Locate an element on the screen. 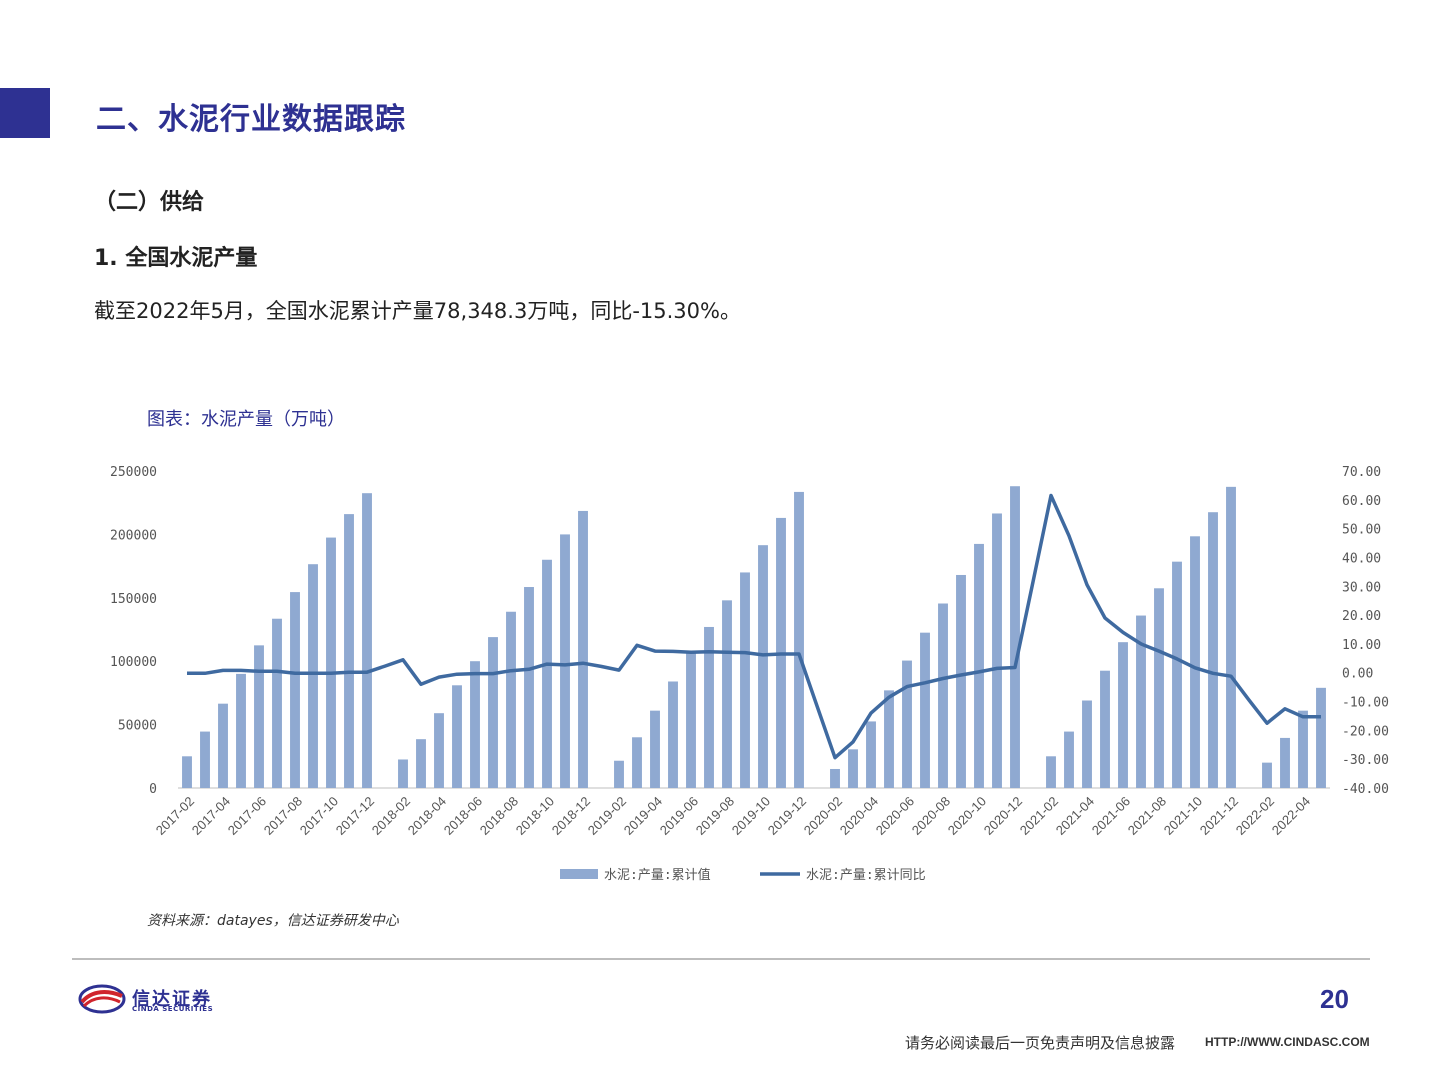 This screenshot has height=1080, width=1440. y-left-axis: 0 50000 100000 150000 200000 250000 is located at coordinates (133, 631).